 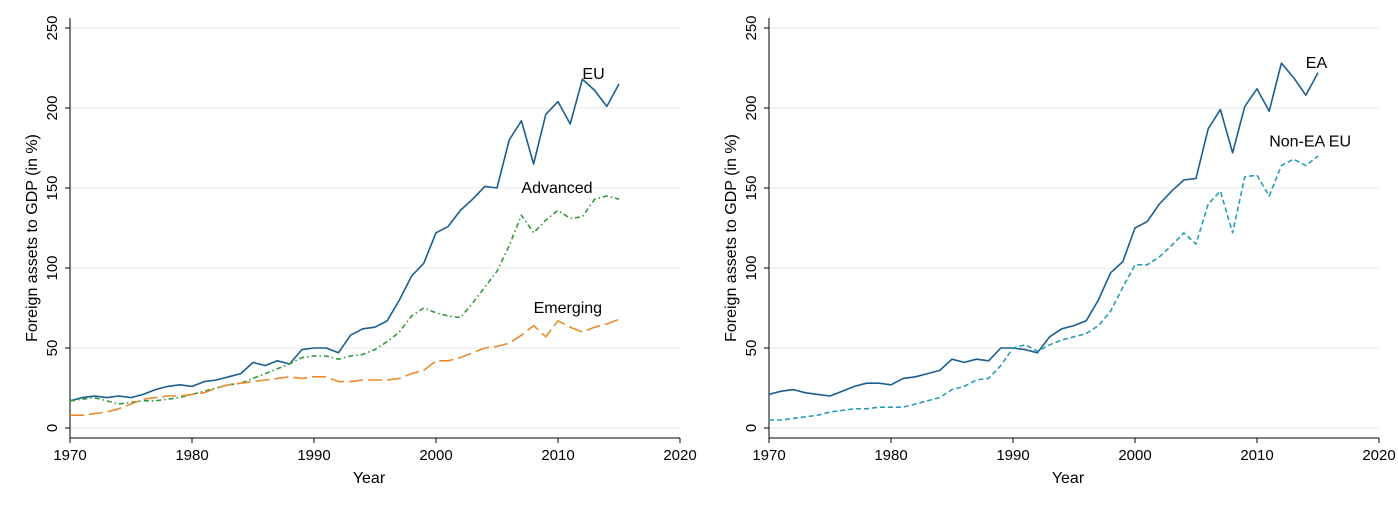 I want to click on series-label-non-ea-eu: Non-EA EU, so click(x=1310, y=141).